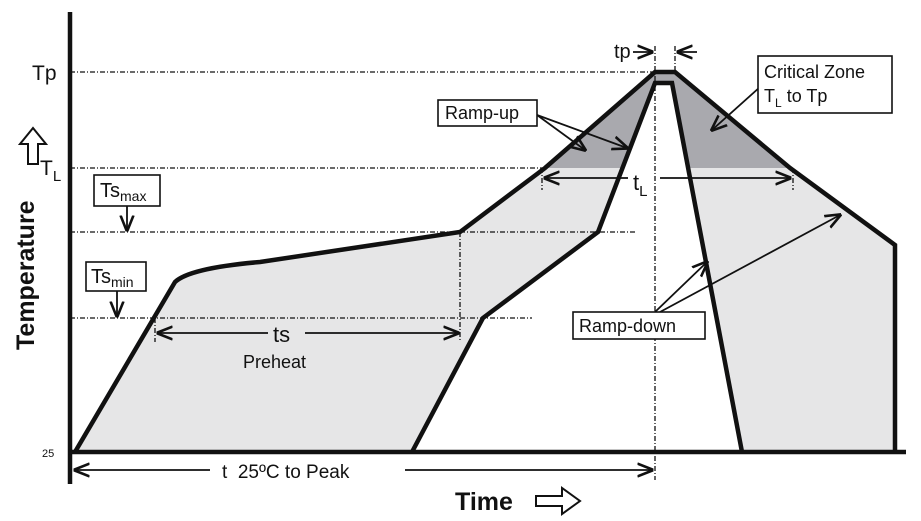 The width and height of the screenshot is (921, 521). Describe the element at coordinates (50, 171) in the screenshot. I see `tl-label: TL` at that location.